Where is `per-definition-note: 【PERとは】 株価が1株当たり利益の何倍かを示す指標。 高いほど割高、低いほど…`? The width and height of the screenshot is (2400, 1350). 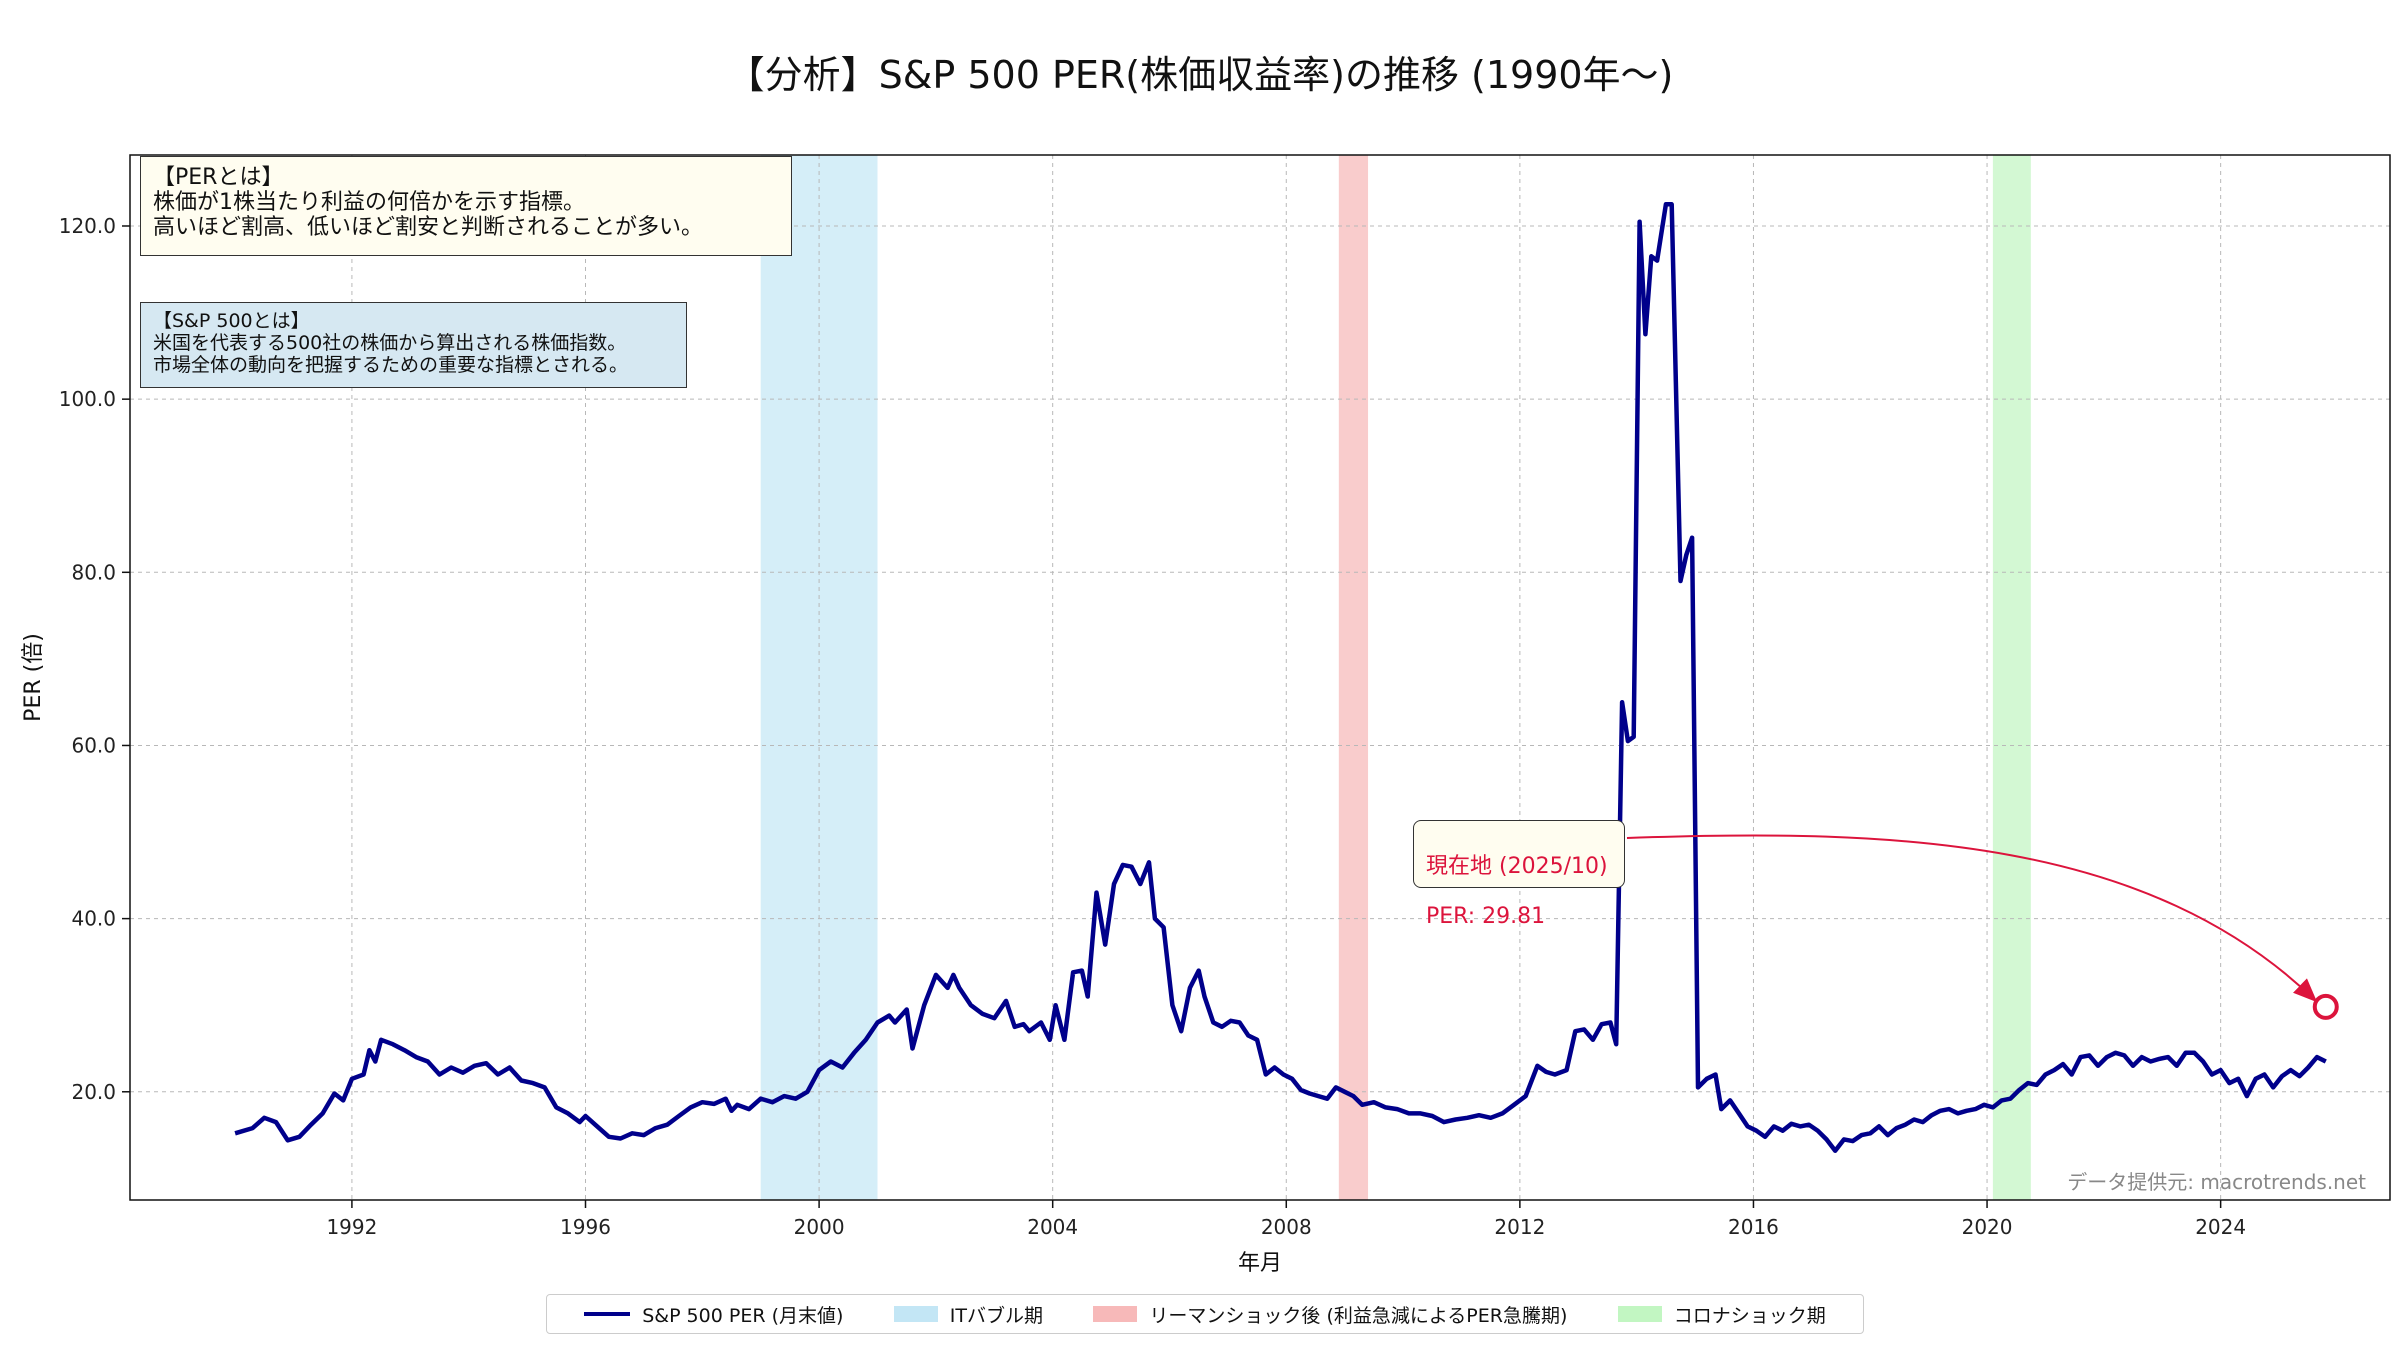
per-definition-note: 【PERとは】 株価が1株当たり利益の何倍かを示す指標。 高いほど割高、低いほど… is located at coordinates (466, 206).